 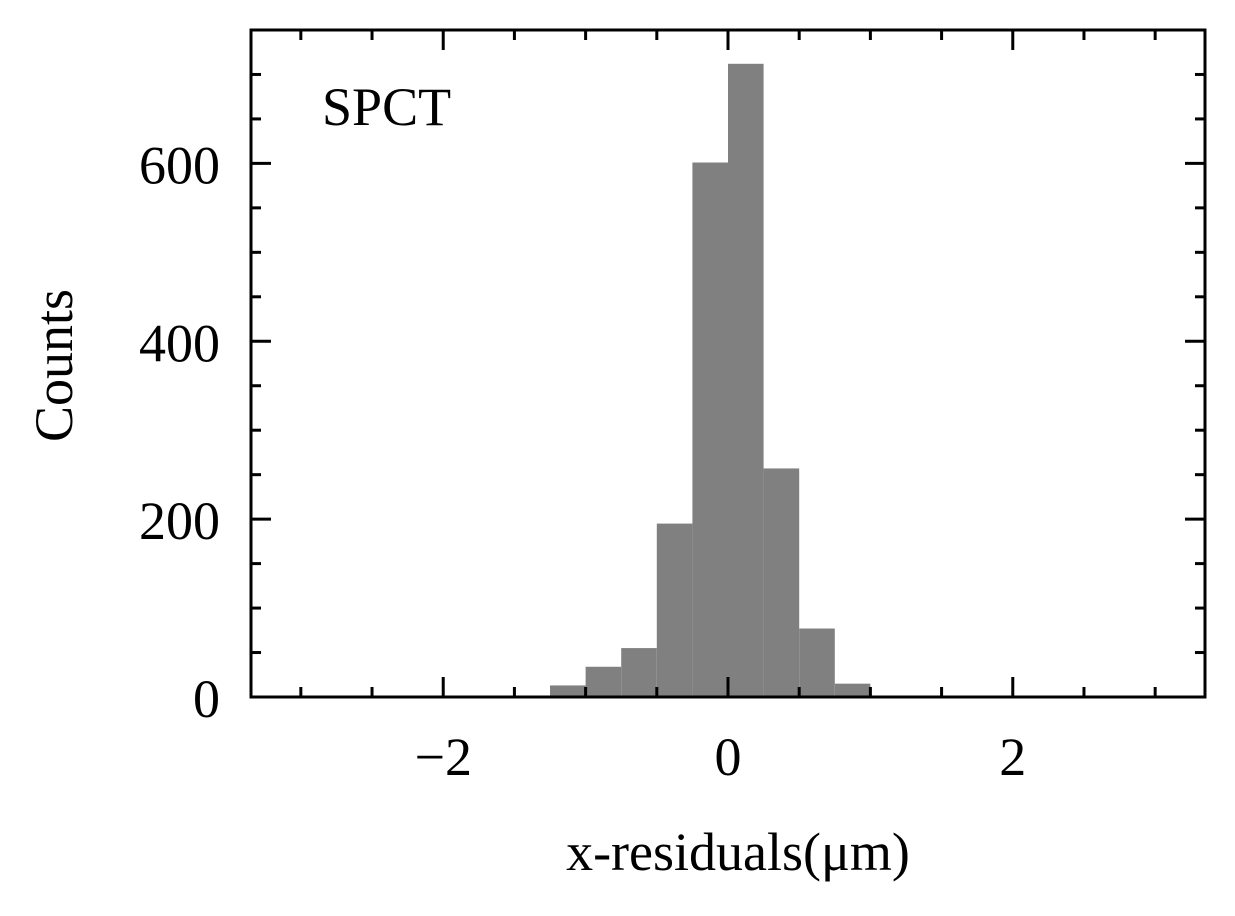 What do you see at coordinates (738, 852) in the screenshot?
I see `x-axis-label: x-residuals(μm)` at bounding box center [738, 852].